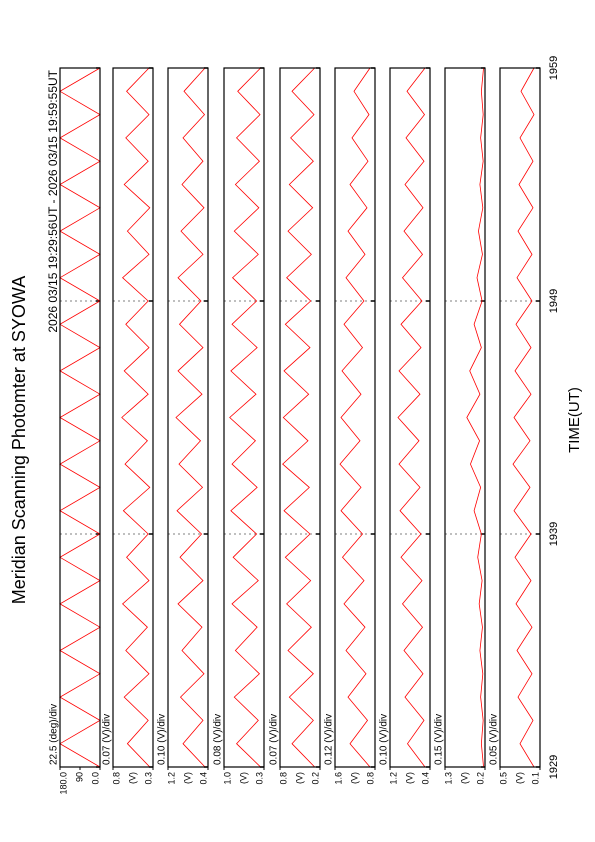 The height and width of the screenshot is (842, 595). I want to click on x-axis-title: TIME(UT), so click(574, 420).